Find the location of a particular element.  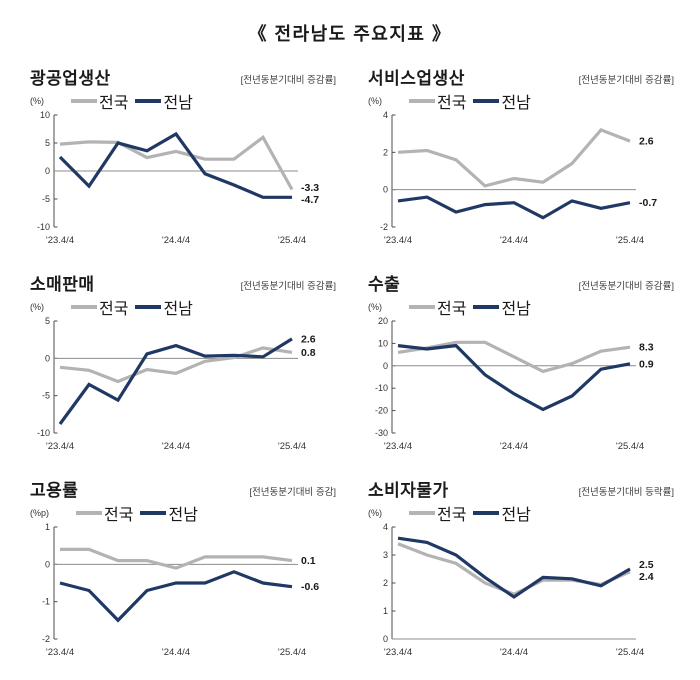

chart-title: 서비스업생산 is located at coordinates (416, 78).